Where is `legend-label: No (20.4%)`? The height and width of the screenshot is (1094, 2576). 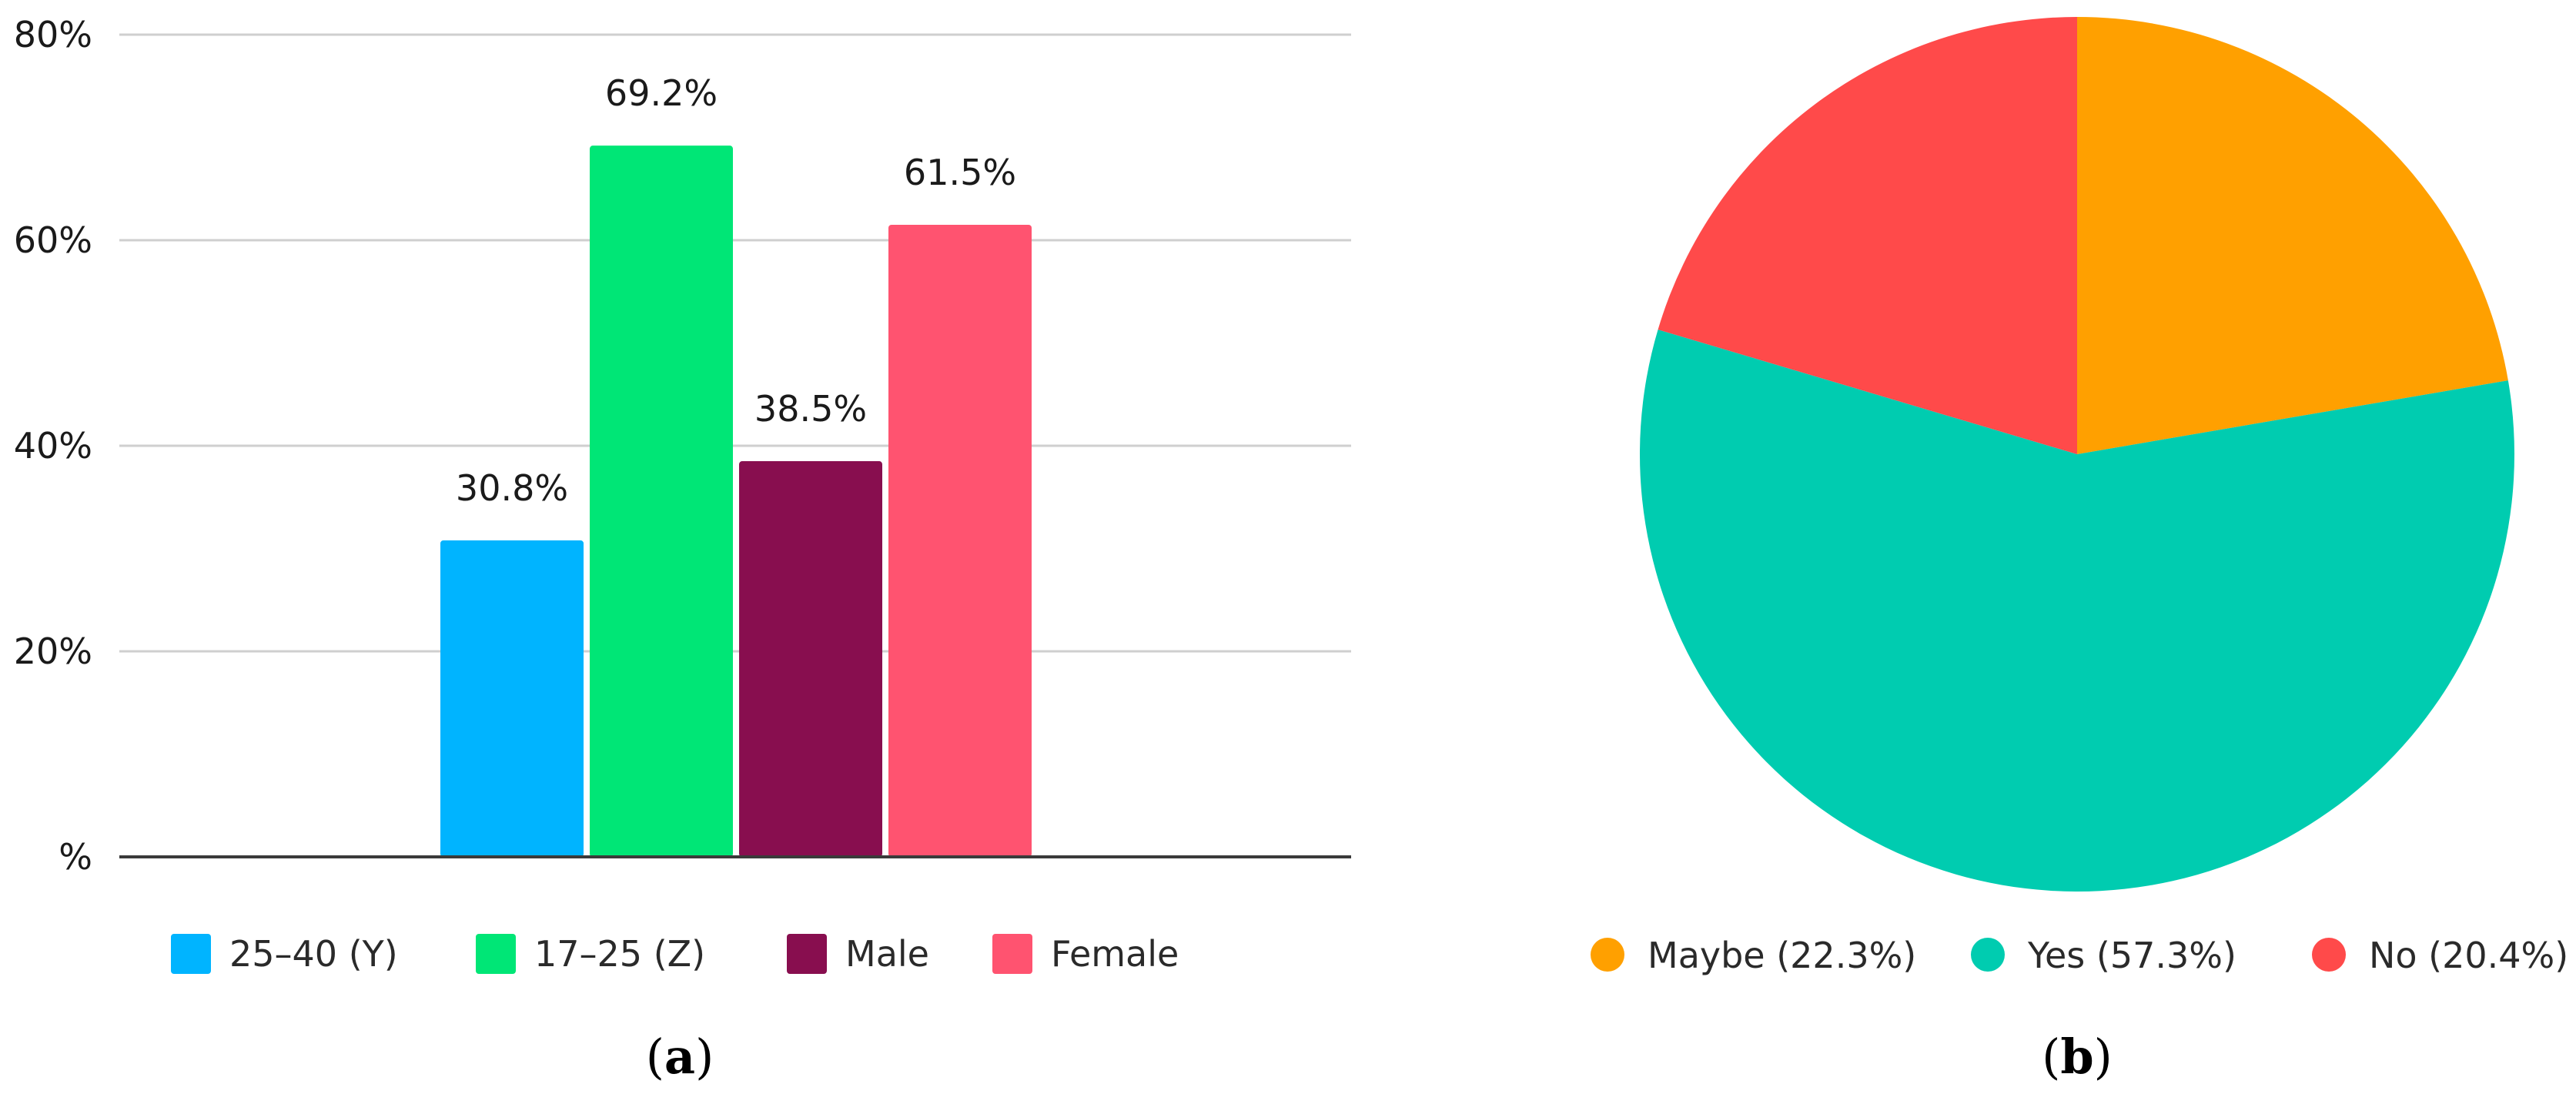
legend-label: No (20.4%) is located at coordinates (2468, 955).